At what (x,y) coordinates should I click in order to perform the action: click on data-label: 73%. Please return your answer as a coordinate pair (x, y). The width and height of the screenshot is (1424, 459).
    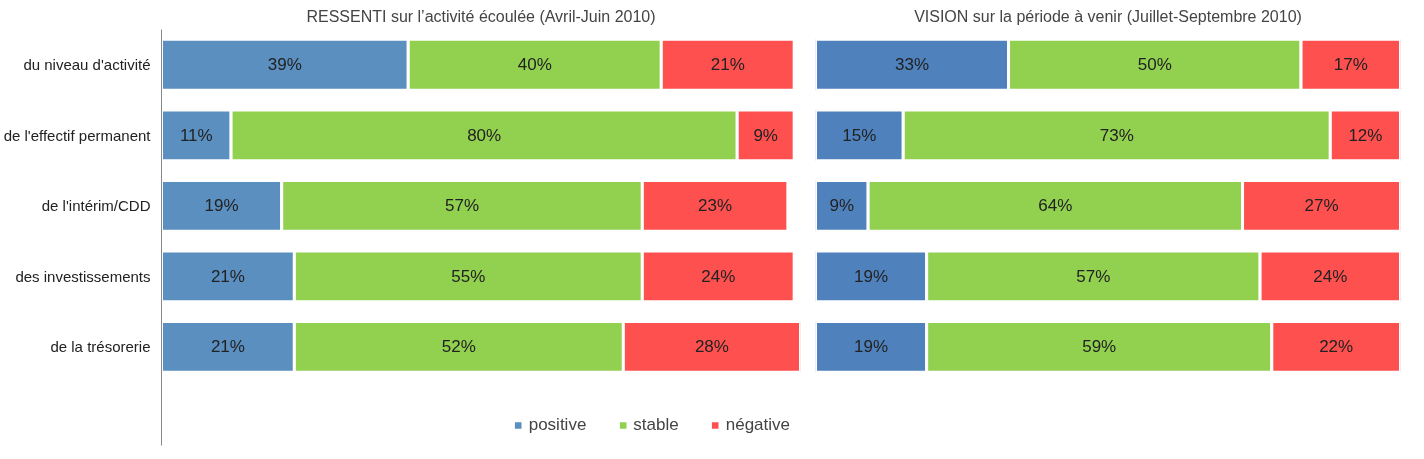
    Looking at the image, I should click on (1116, 135).